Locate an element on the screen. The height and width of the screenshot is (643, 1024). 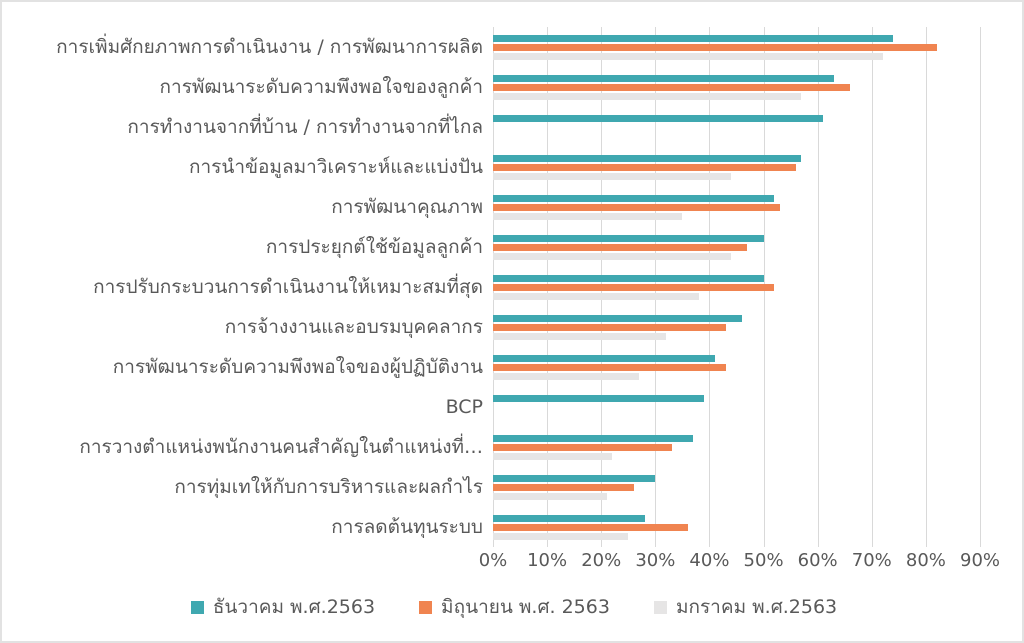
category-row: BCP is located at coordinates (512, 407).